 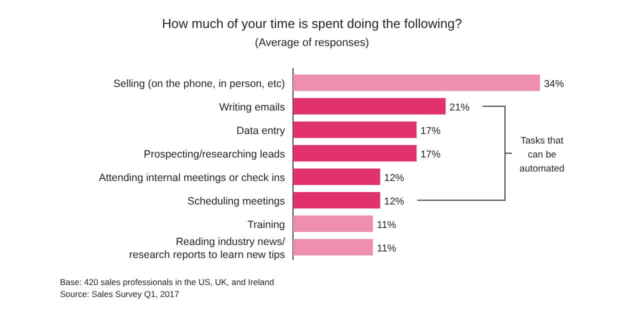 I want to click on y-tick-label: Training, so click(x=266, y=224).